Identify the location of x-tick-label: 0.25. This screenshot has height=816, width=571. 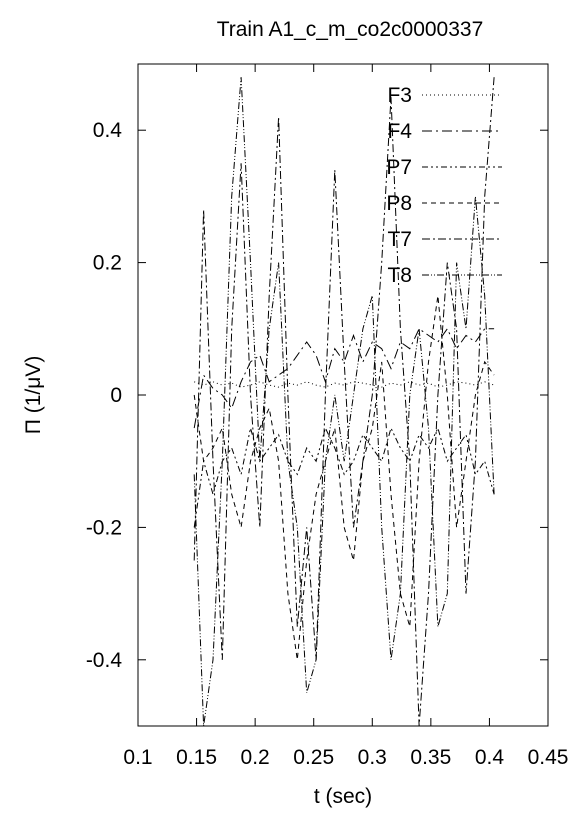
(313, 757).